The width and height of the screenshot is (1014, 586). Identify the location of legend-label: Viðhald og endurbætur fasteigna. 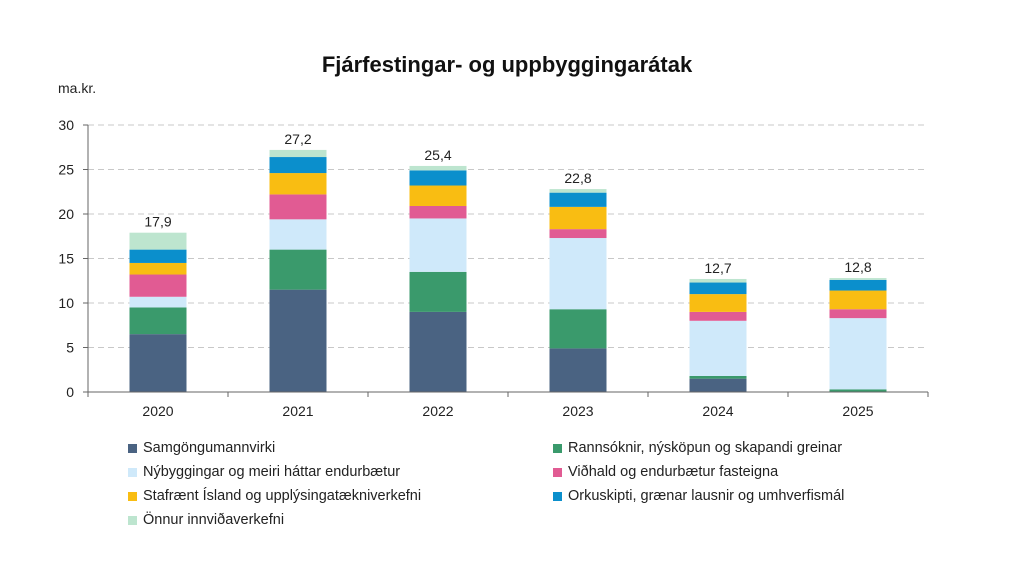
(673, 472).